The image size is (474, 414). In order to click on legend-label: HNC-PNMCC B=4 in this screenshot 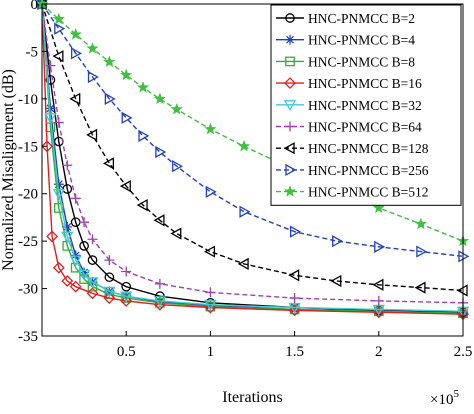, I will do `click(361, 40)`.